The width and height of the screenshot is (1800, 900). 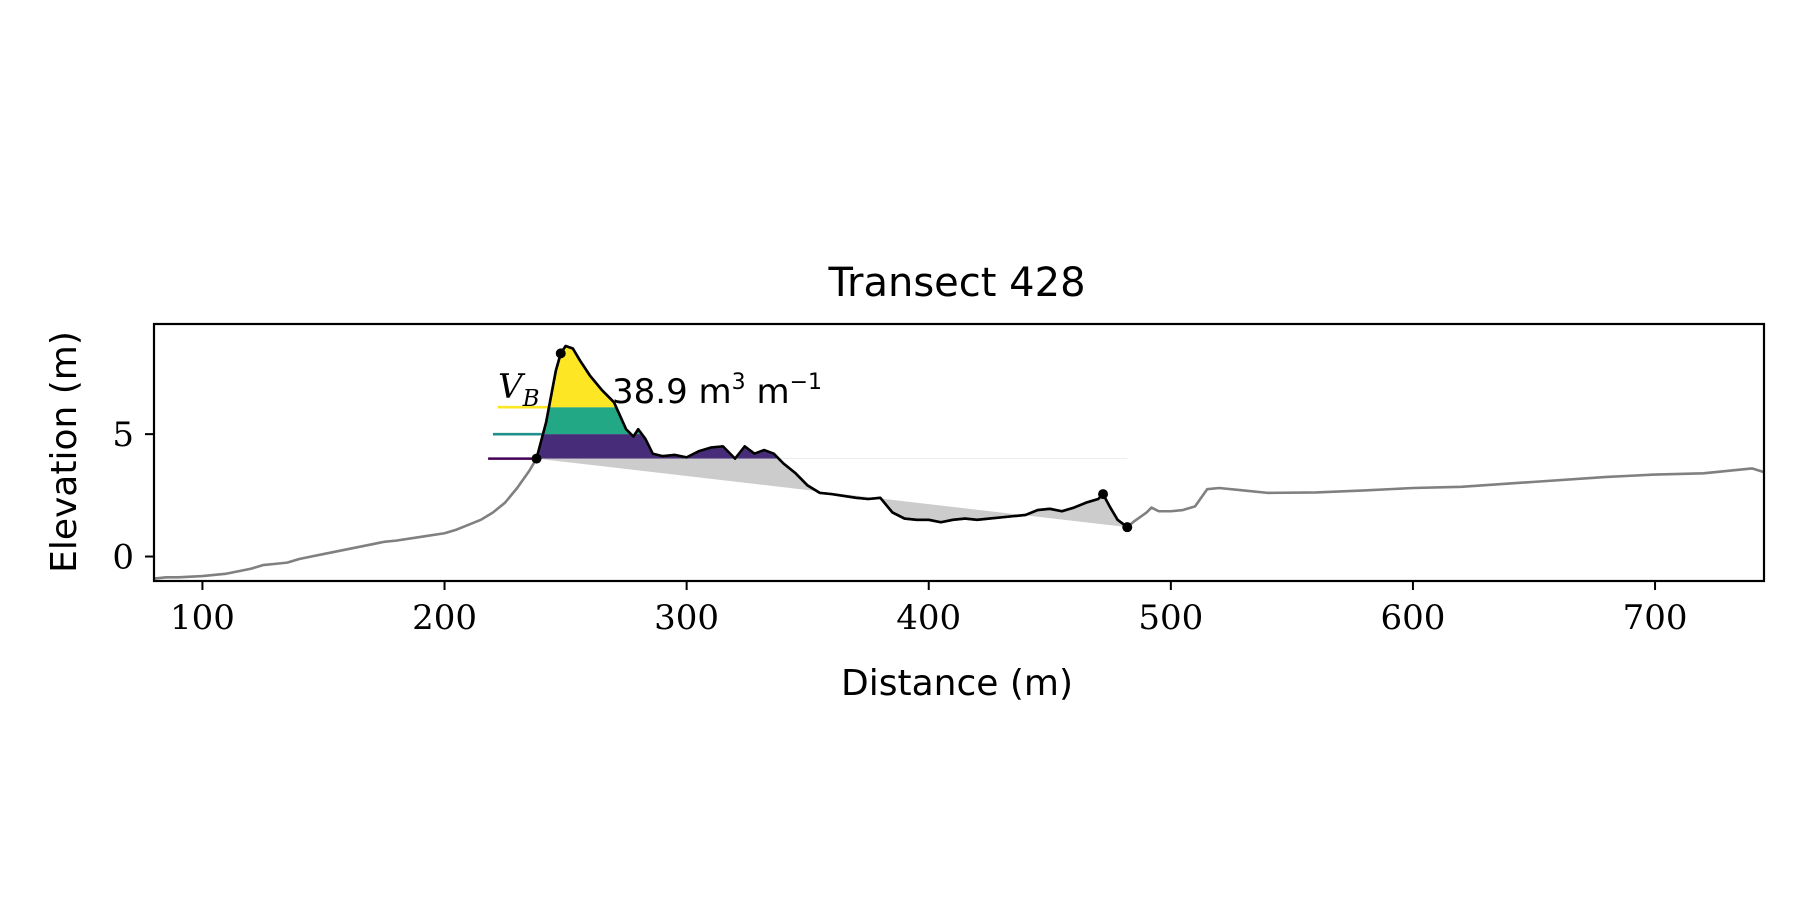 What do you see at coordinates (582, 377) in the screenshot?
I see `band-high` at bounding box center [582, 377].